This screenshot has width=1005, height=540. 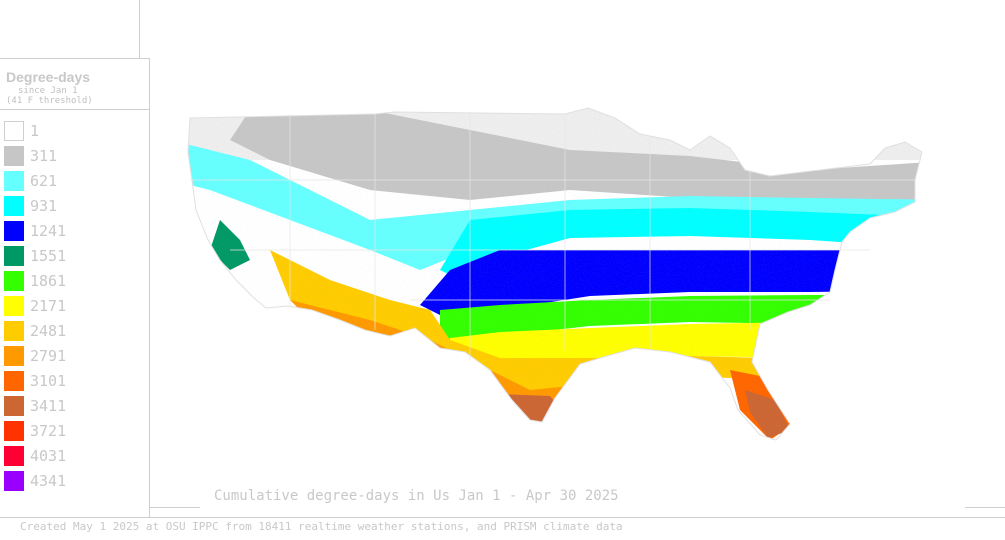 What do you see at coordinates (985, 507) in the screenshot?
I see `frame-caption-line-right` at bounding box center [985, 507].